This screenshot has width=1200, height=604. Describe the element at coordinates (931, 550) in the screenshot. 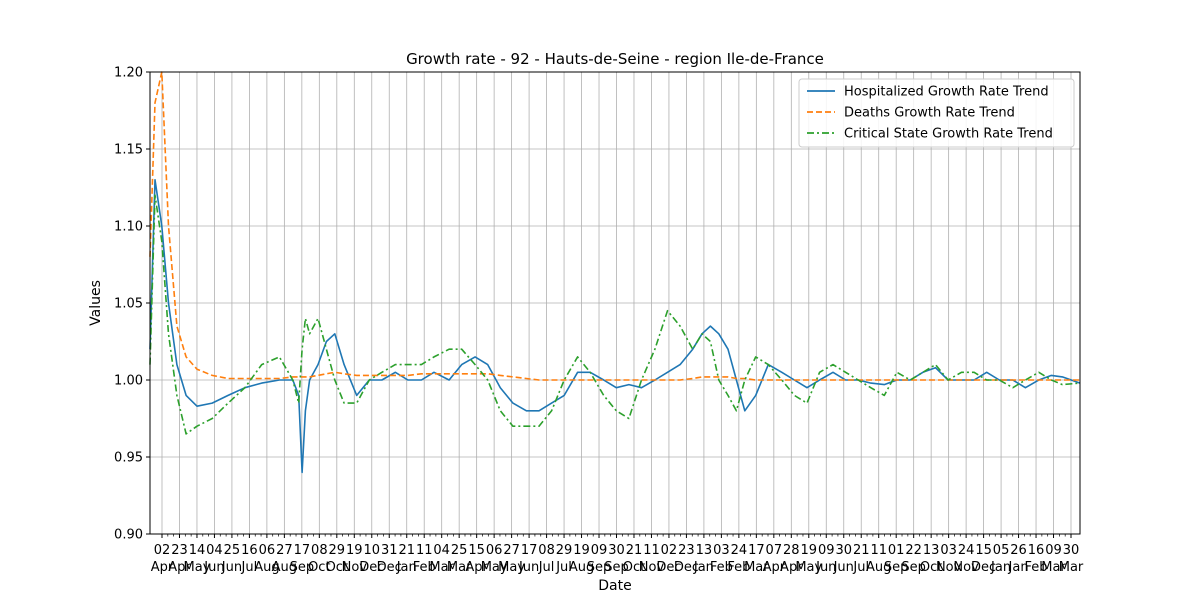

I see `x-tick-day: 13` at that location.